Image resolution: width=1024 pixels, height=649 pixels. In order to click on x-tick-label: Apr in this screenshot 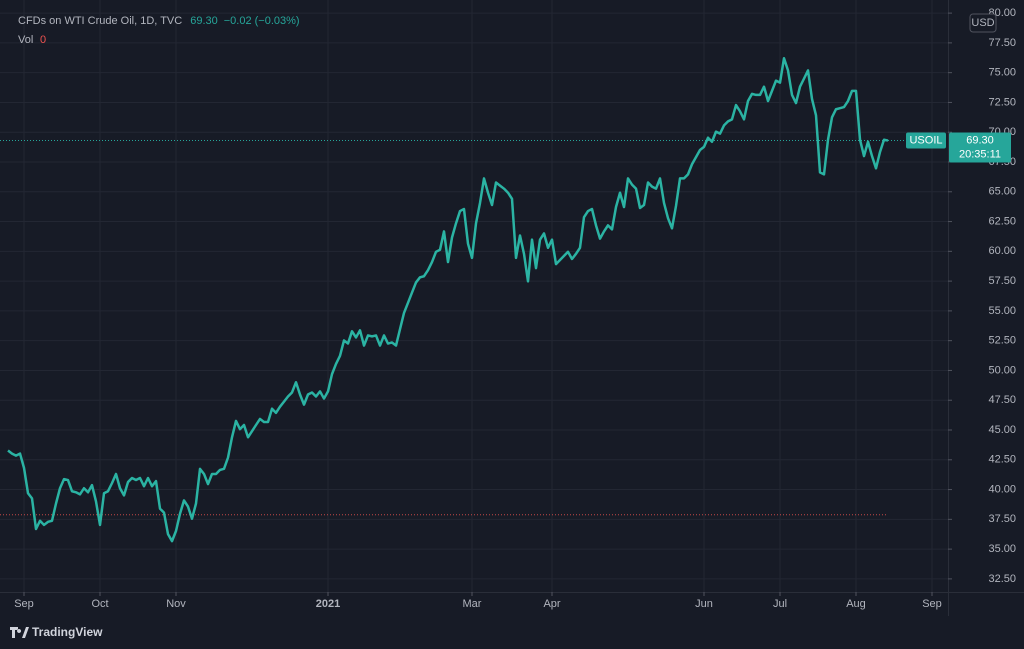, I will do `click(551, 604)`.